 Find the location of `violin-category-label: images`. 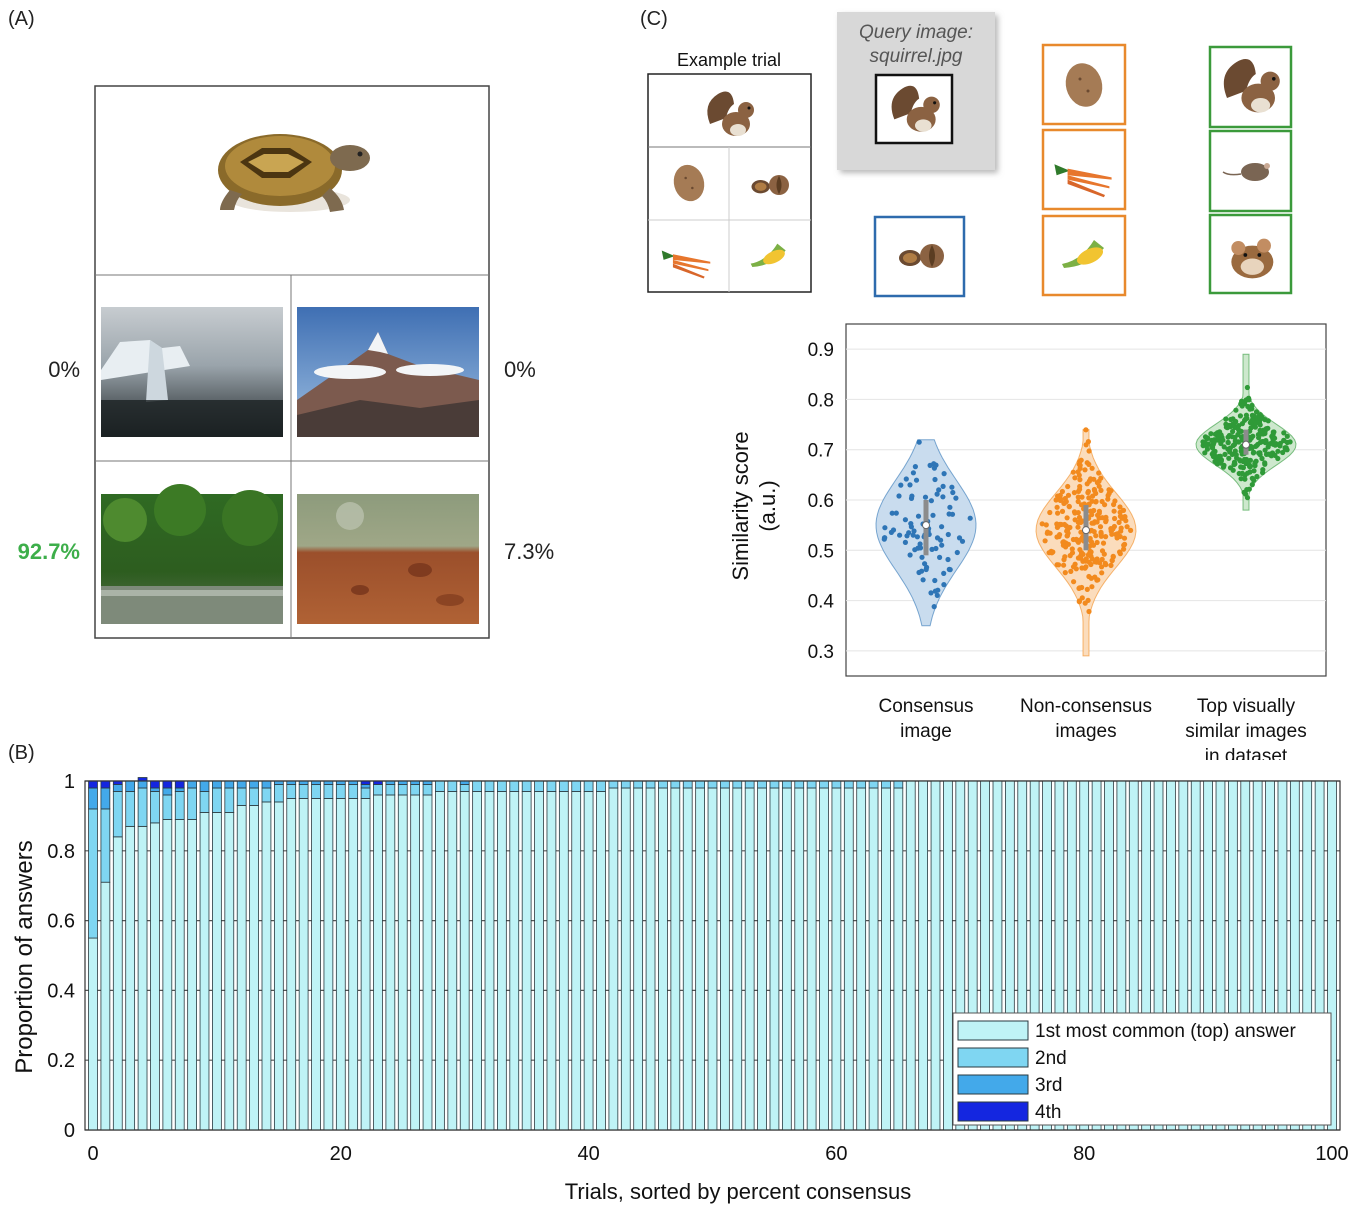

violin-category-label: images is located at coordinates (1085, 731).